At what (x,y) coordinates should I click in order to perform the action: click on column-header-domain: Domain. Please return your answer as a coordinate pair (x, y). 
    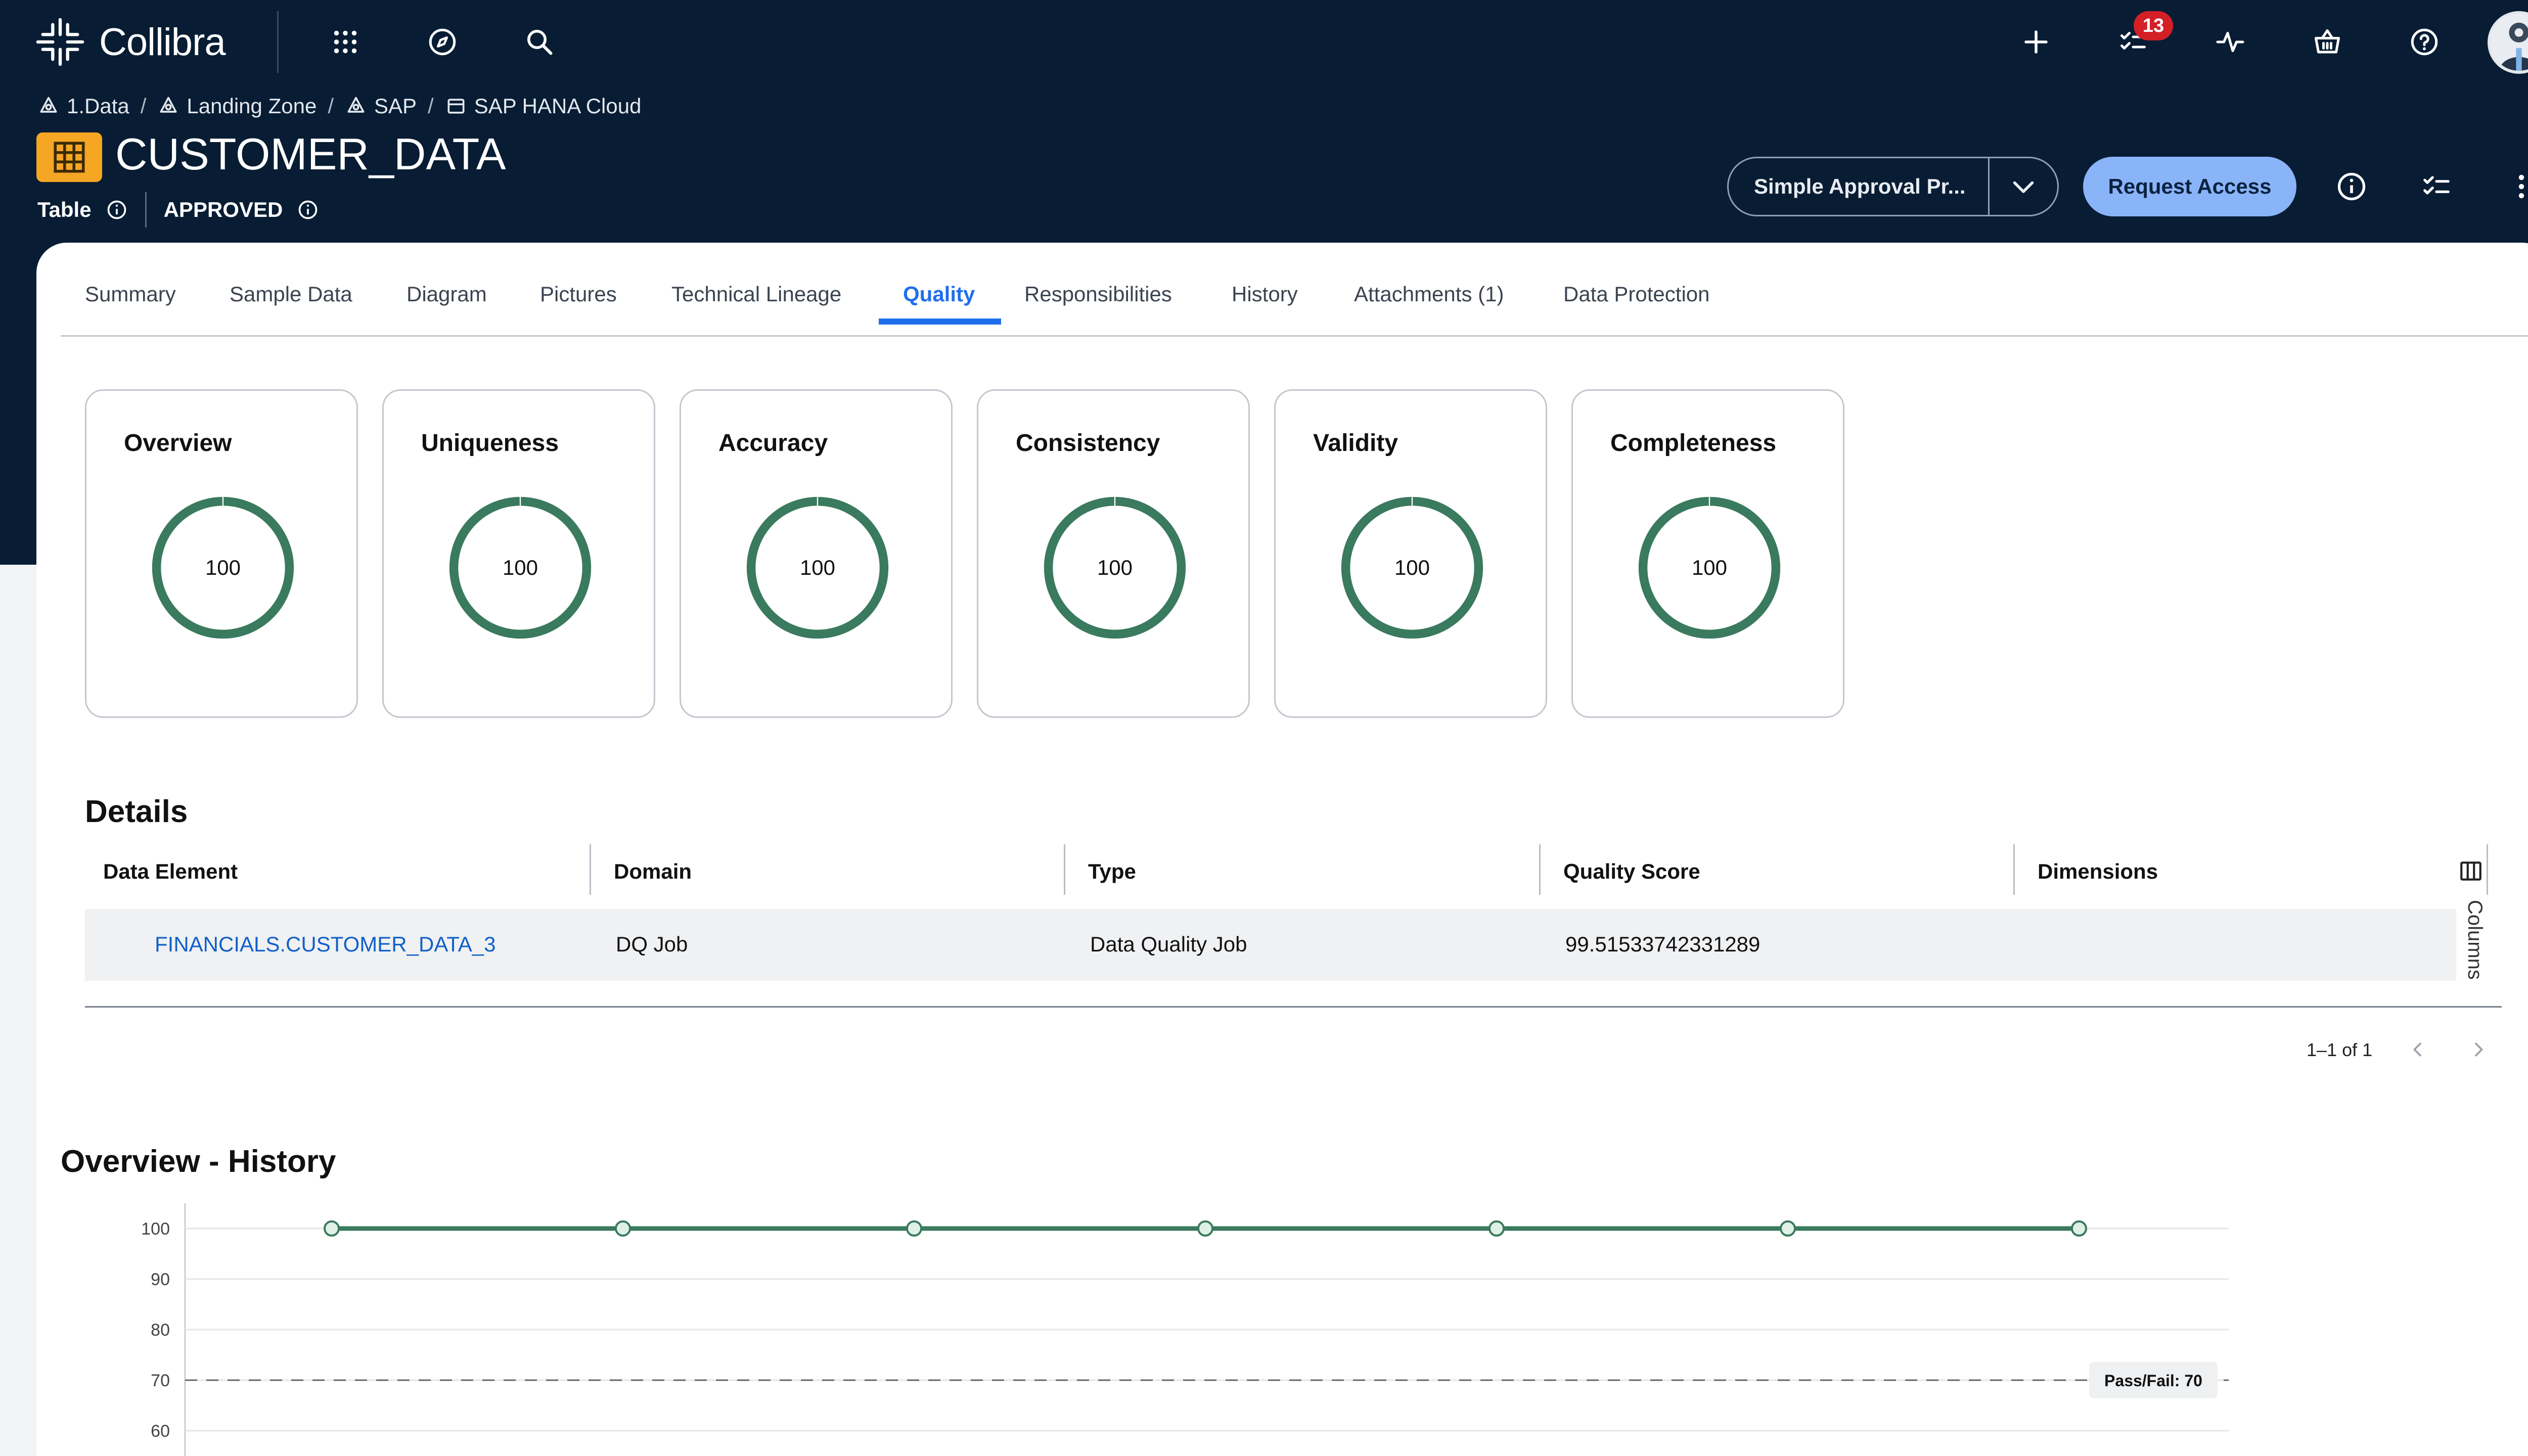
    Looking at the image, I should click on (653, 871).